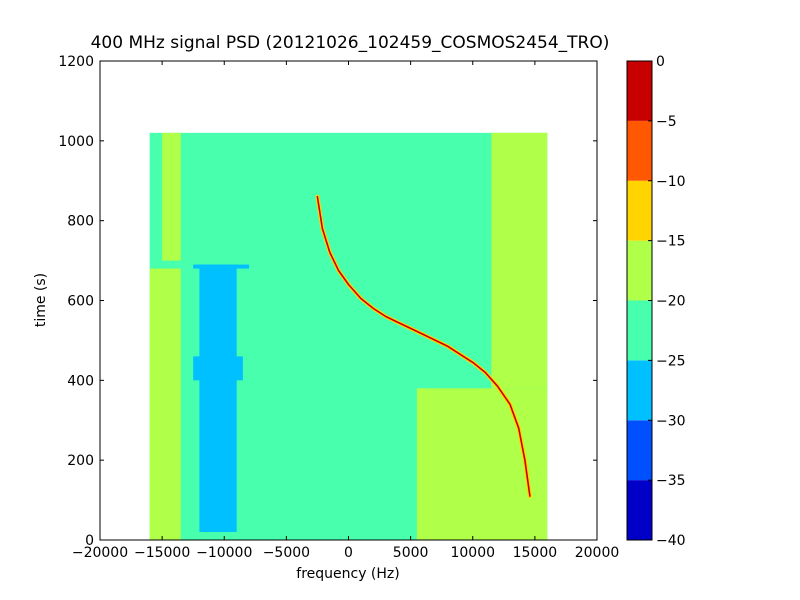 This screenshot has width=800, height=600. Describe the element at coordinates (100, 553) in the screenshot. I see `x-tick-label: −20000` at that location.